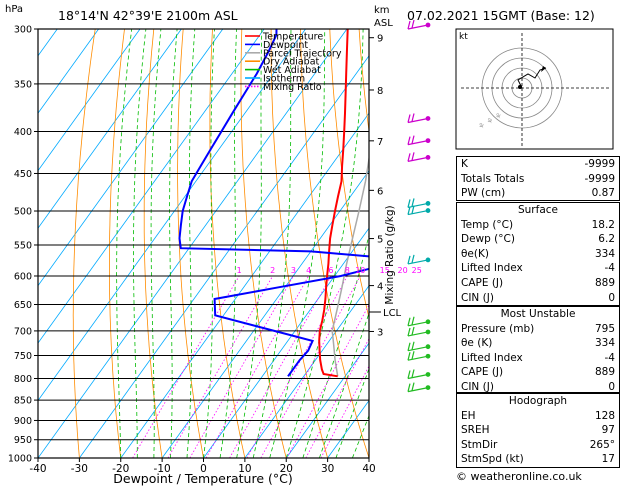 The height and width of the screenshot is (486, 629). What do you see at coordinates (604, 372) in the screenshot?
I see `most-unstable-value: 889` at bounding box center [604, 372].